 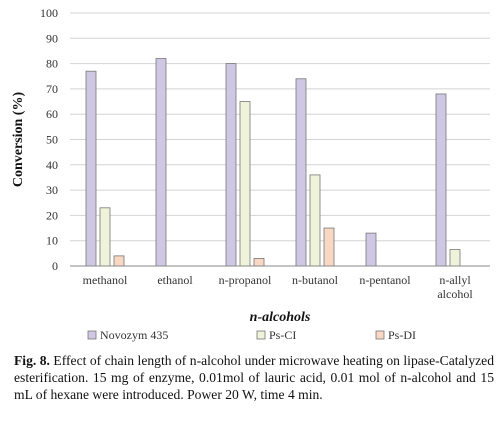 What do you see at coordinates (18, 140) in the screenshot?
I see `y-axis-title: Conversion (%)` at bounding box center [18, 140].